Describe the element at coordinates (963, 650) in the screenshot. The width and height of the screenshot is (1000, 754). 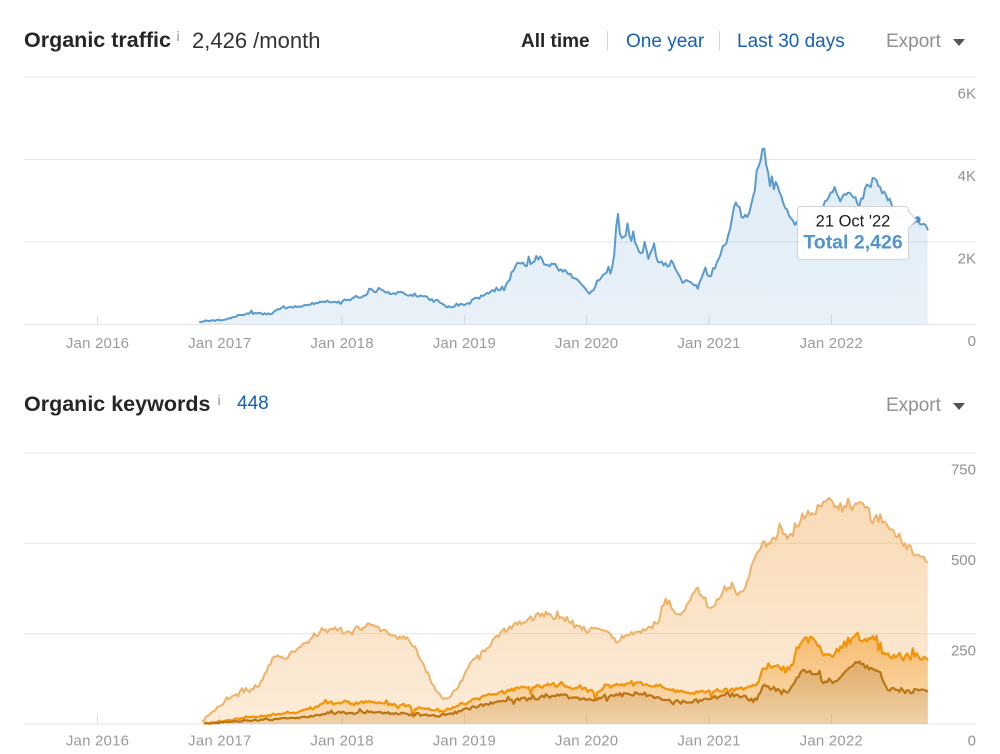
I see `svg-text: 250` at that location.